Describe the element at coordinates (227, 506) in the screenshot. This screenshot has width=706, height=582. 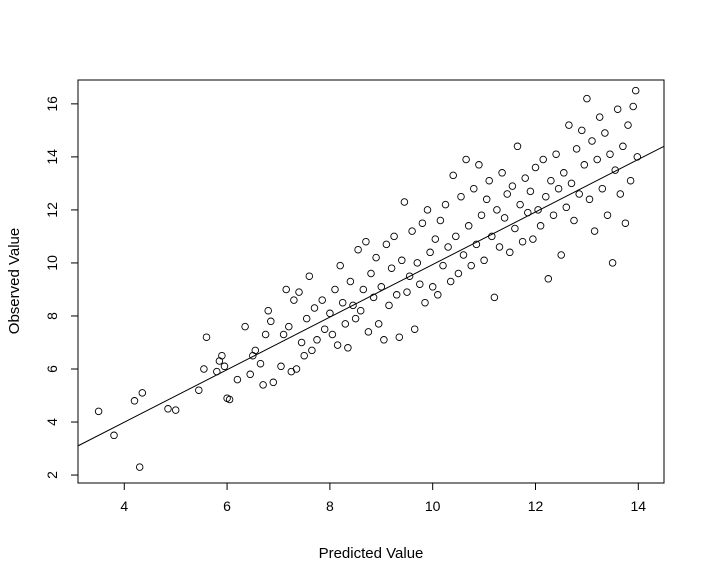
I see `x-tick-label: 6` at that location.